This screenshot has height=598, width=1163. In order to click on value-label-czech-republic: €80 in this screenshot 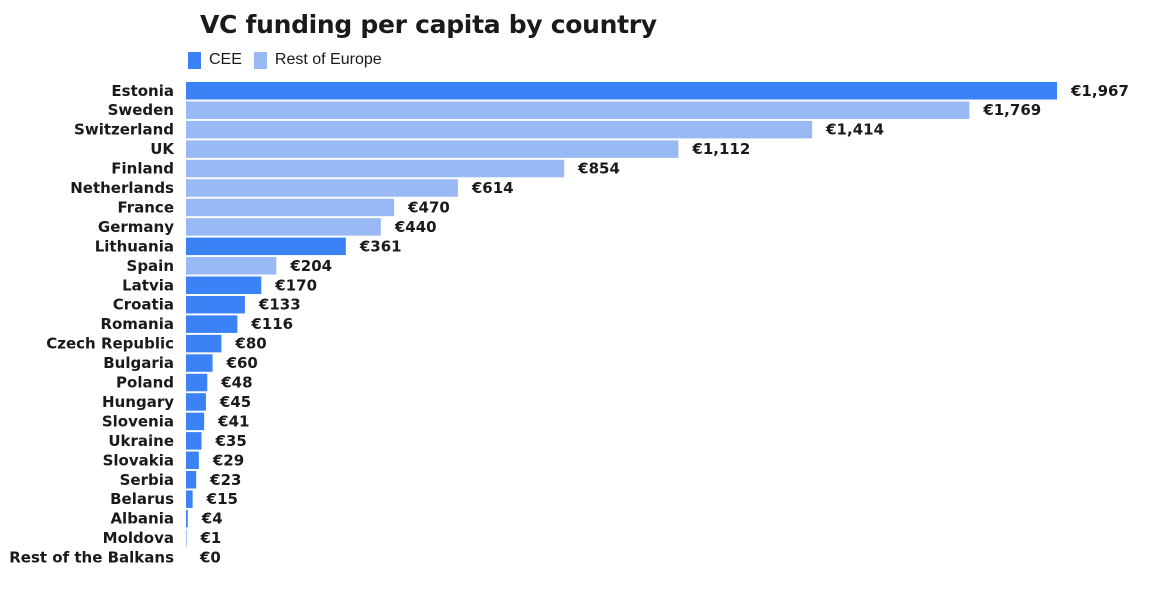, I will do `click(250, 344)`.